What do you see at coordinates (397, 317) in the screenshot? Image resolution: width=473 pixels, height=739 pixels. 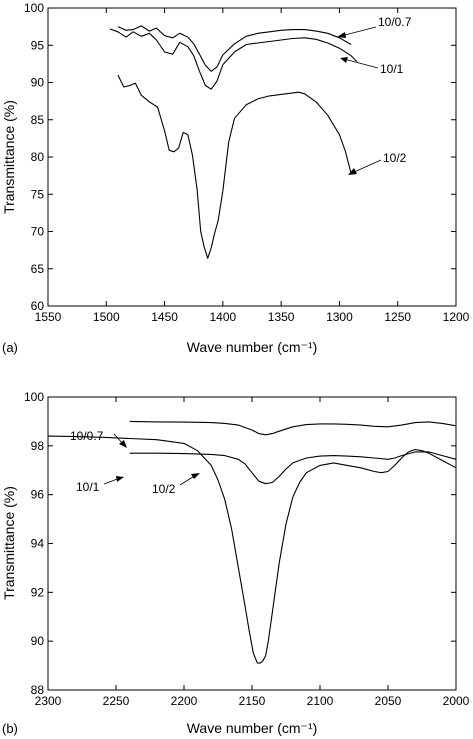 I see `x-tick-label-a-1250: 1250` at bounding box center [397, 317].